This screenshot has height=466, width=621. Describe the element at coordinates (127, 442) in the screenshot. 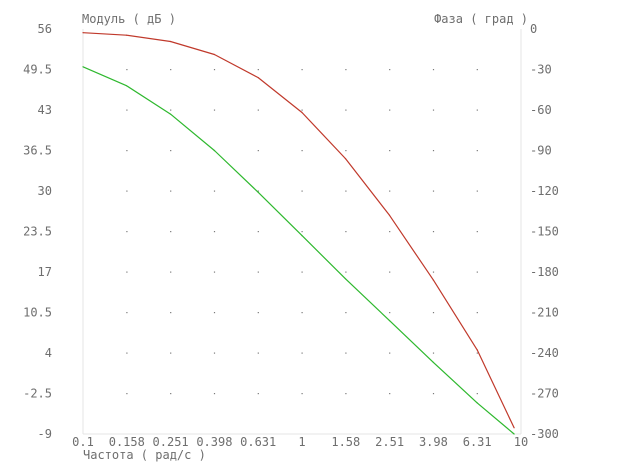

I see `x-tick-label: 0.158` at that location.